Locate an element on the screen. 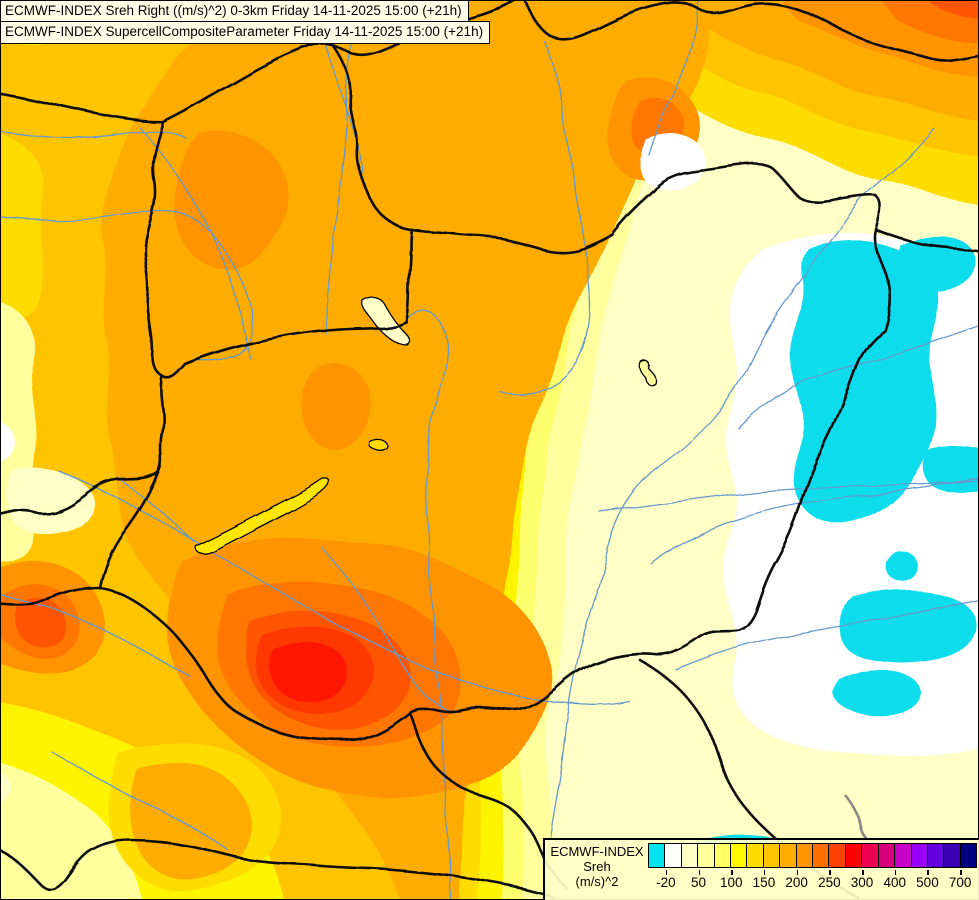  lake-ferto is located at coordinates (385, 320).